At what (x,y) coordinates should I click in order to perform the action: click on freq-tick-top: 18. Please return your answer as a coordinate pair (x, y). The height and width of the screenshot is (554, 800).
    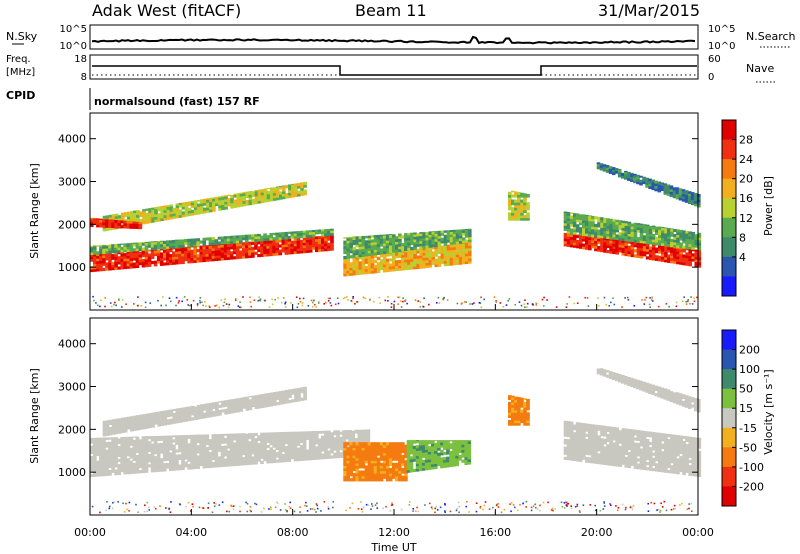
    Looking at the image, I should click on (80, 59).